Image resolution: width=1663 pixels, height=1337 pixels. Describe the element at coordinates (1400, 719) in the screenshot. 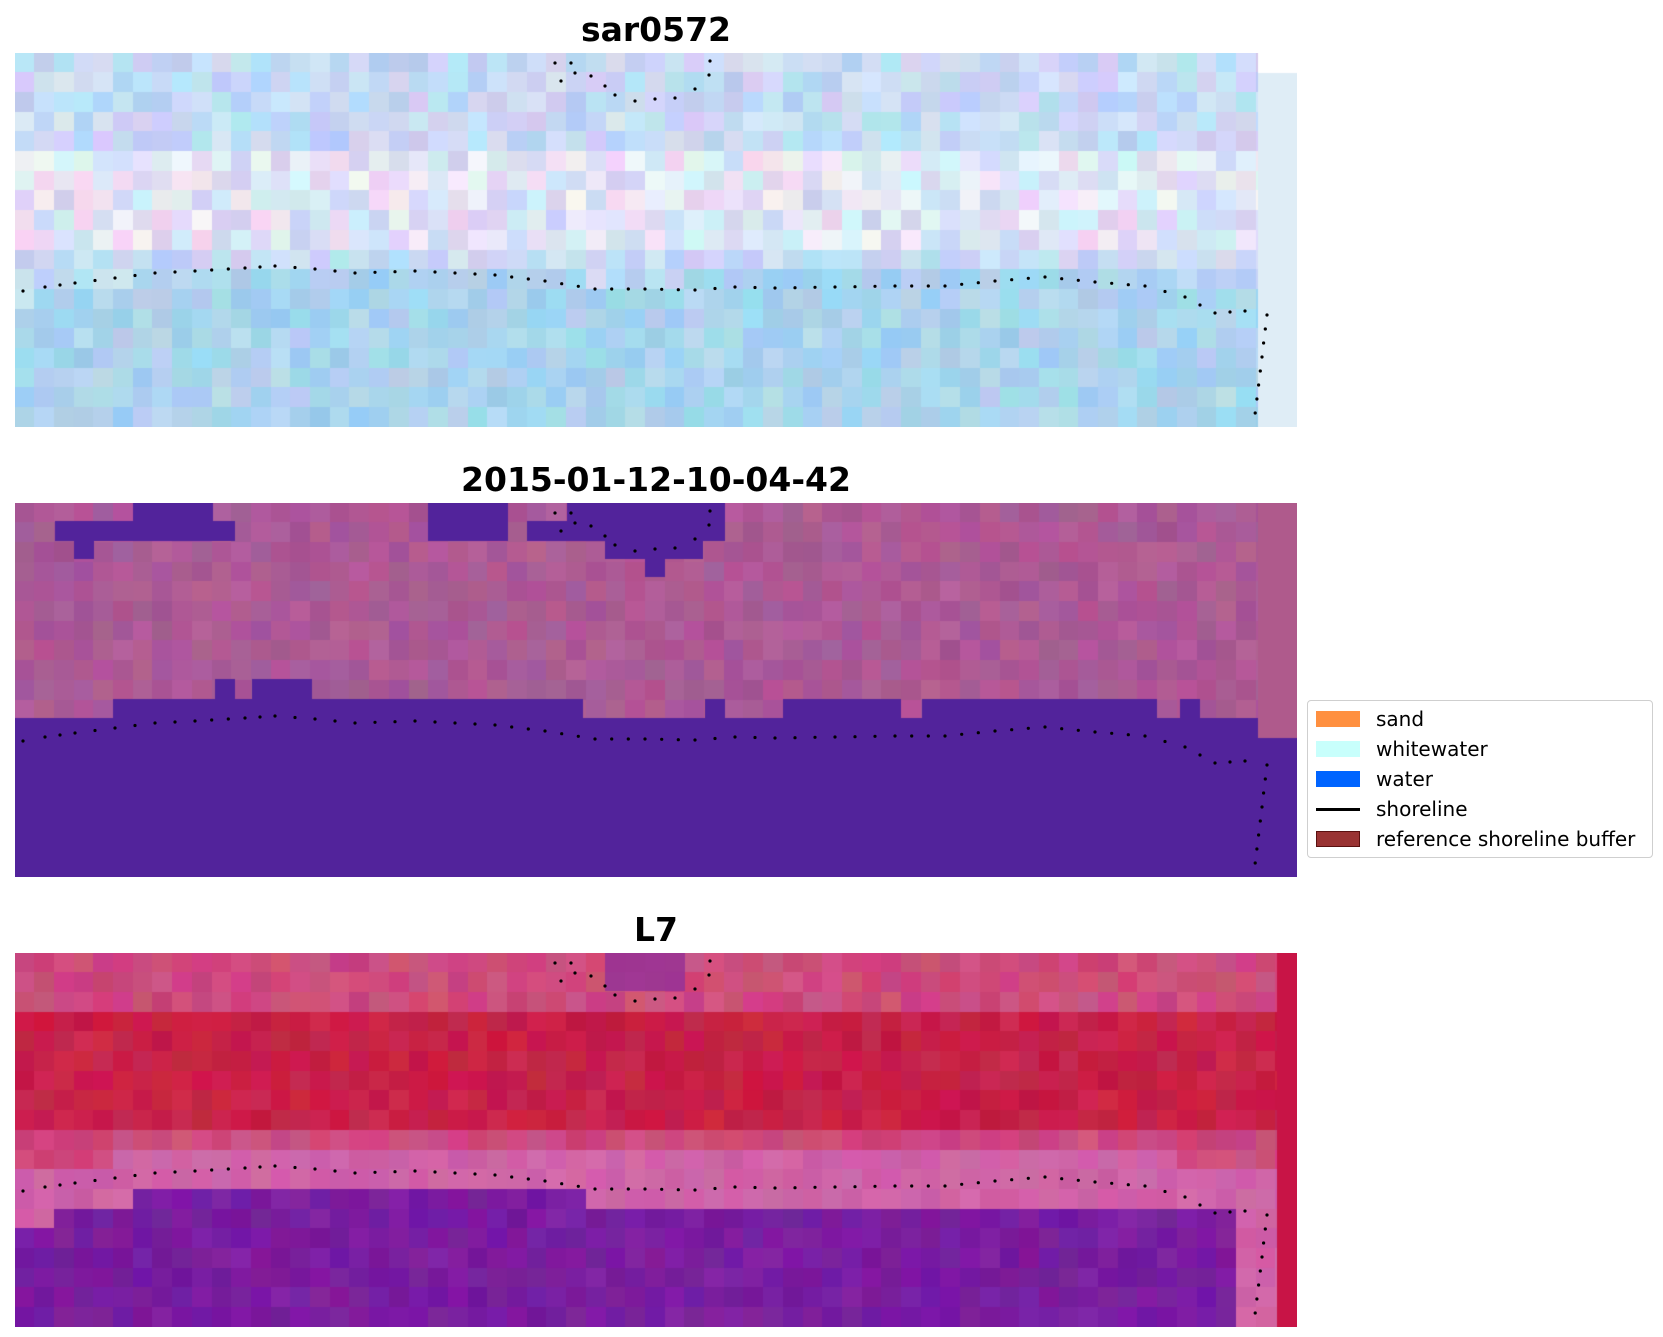

I see `legend-label: sand` at that location.